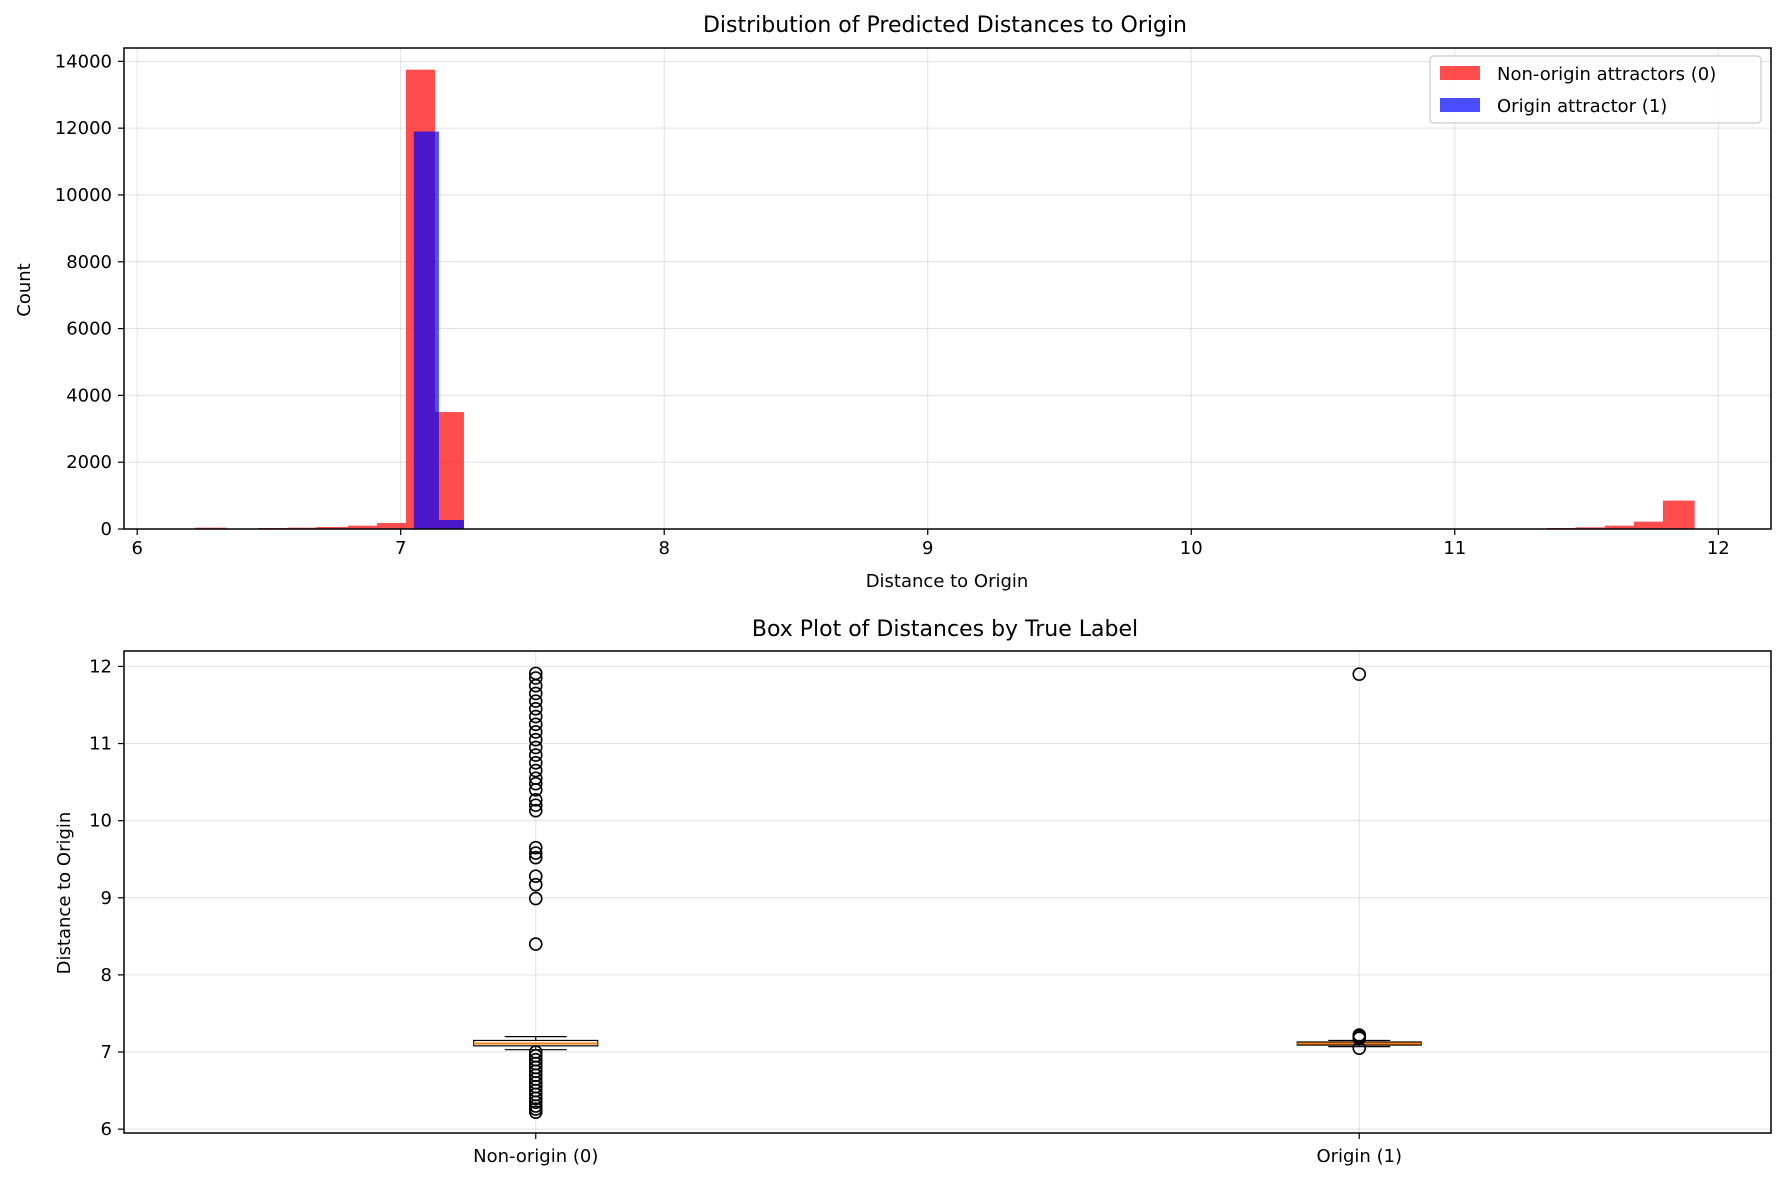  Describe the element at coordinates (89, 295) in the screenshot. I see `histogram-y-ticks: 0 2000 4000 6000 8000 10000 12000 14000` at that location.